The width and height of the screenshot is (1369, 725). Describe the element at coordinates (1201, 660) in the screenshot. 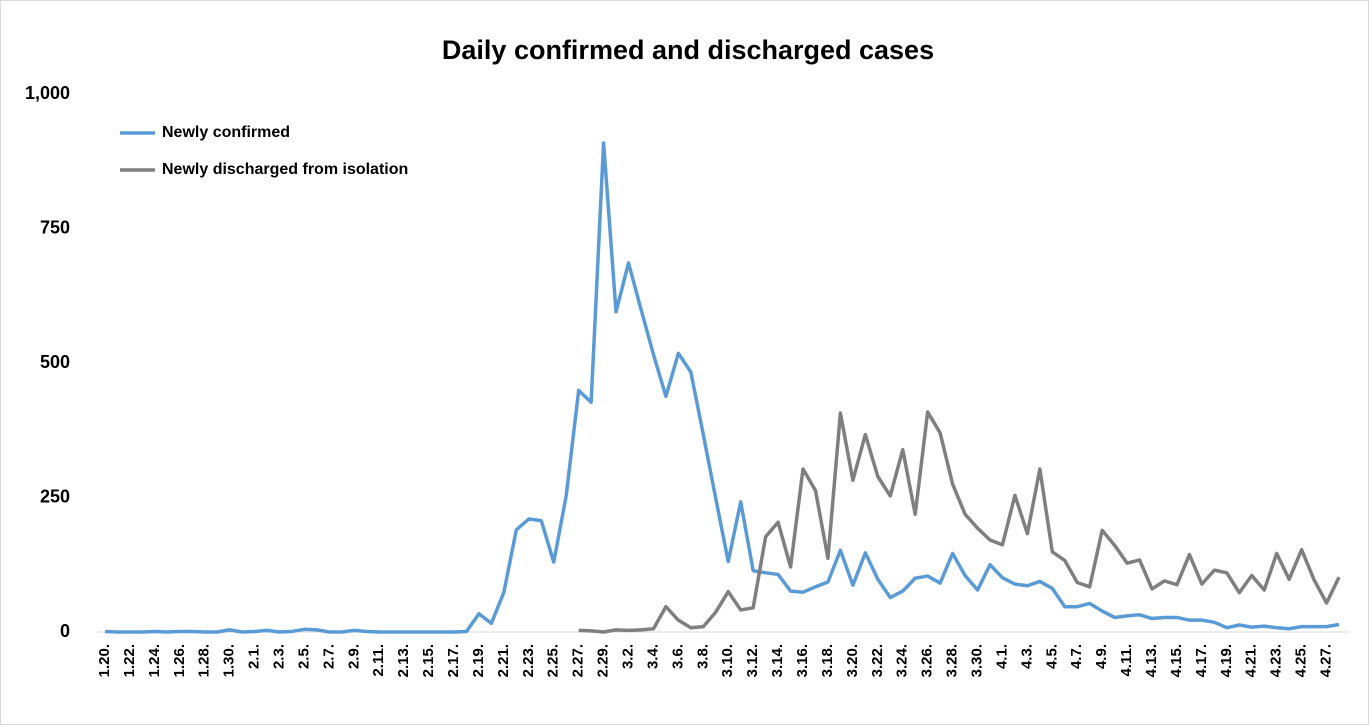

I see `x-tick-label: 4.17.` at that location.